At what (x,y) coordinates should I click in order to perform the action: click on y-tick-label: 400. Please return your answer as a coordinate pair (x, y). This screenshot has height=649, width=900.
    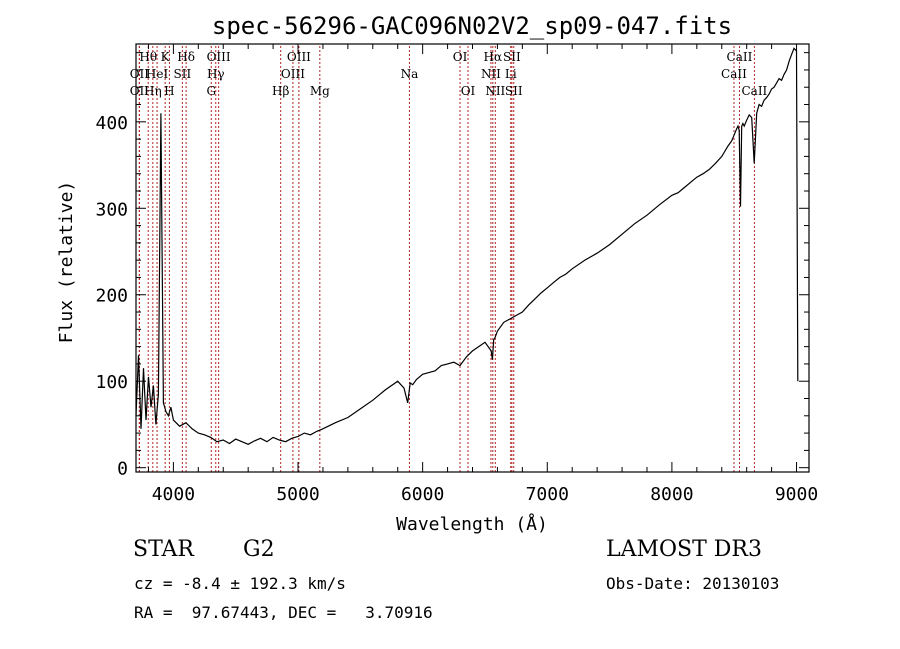
    Looking at the image, I should click on (111, 123).